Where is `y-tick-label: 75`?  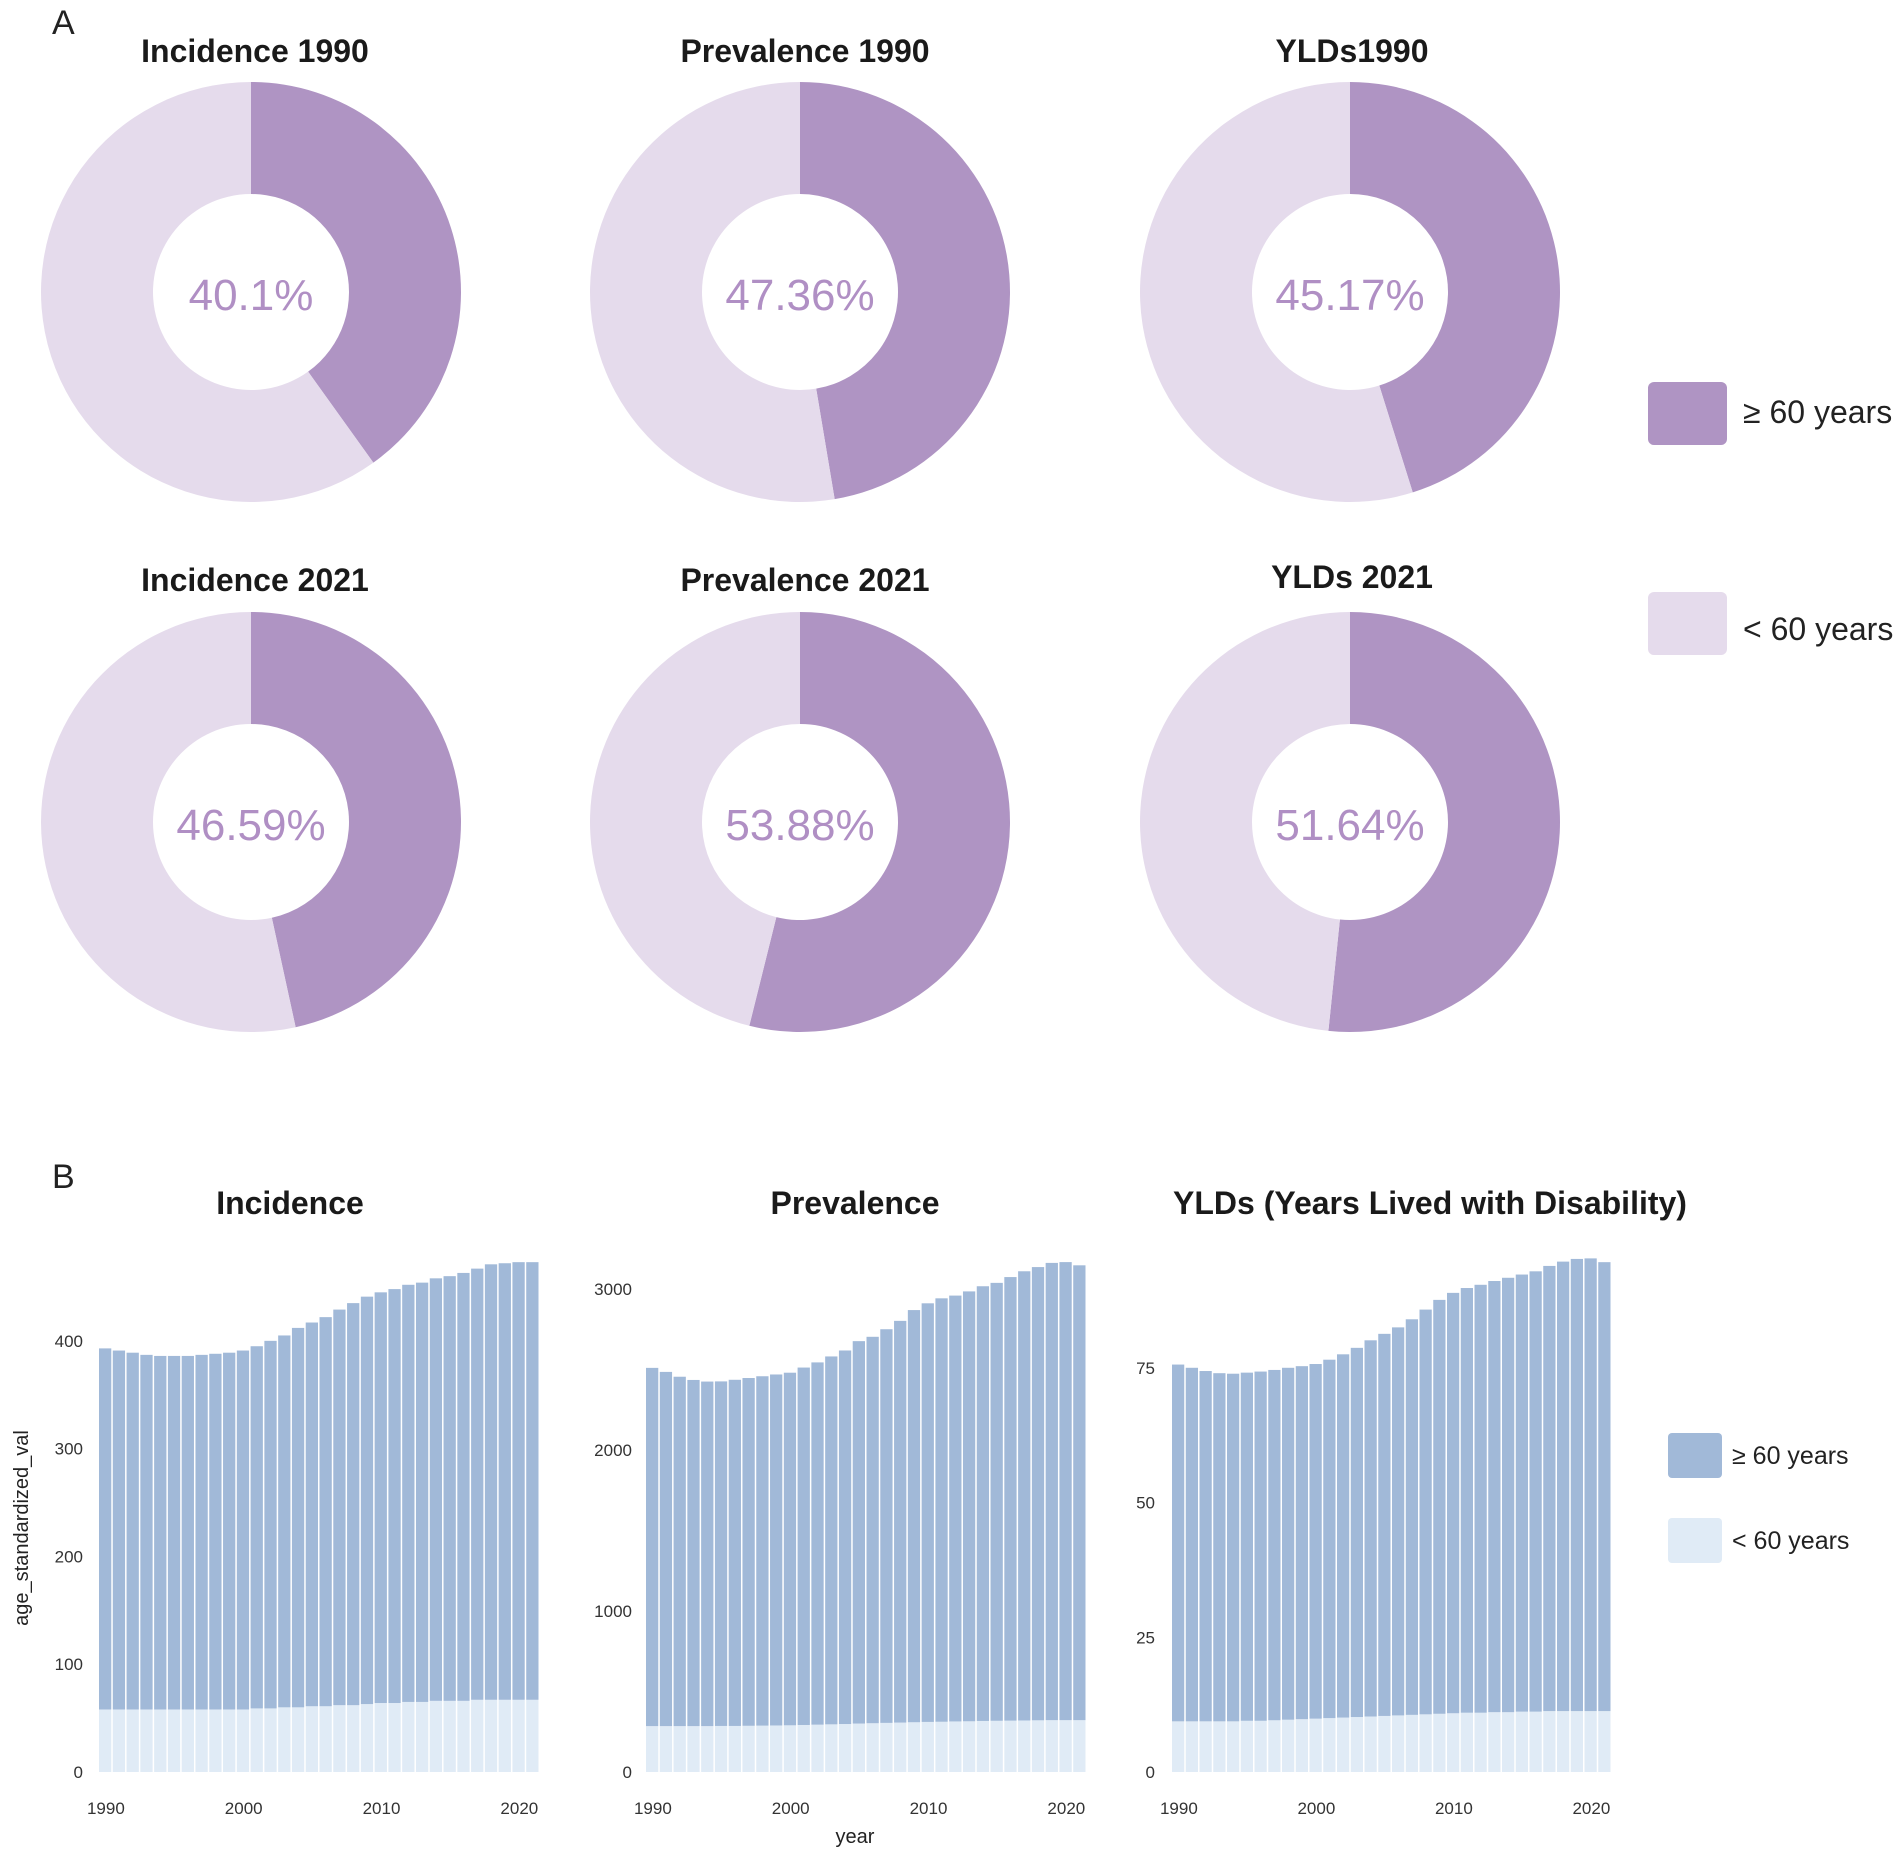 y-tick-label: 75 is located at coordinates (1145, 1368).